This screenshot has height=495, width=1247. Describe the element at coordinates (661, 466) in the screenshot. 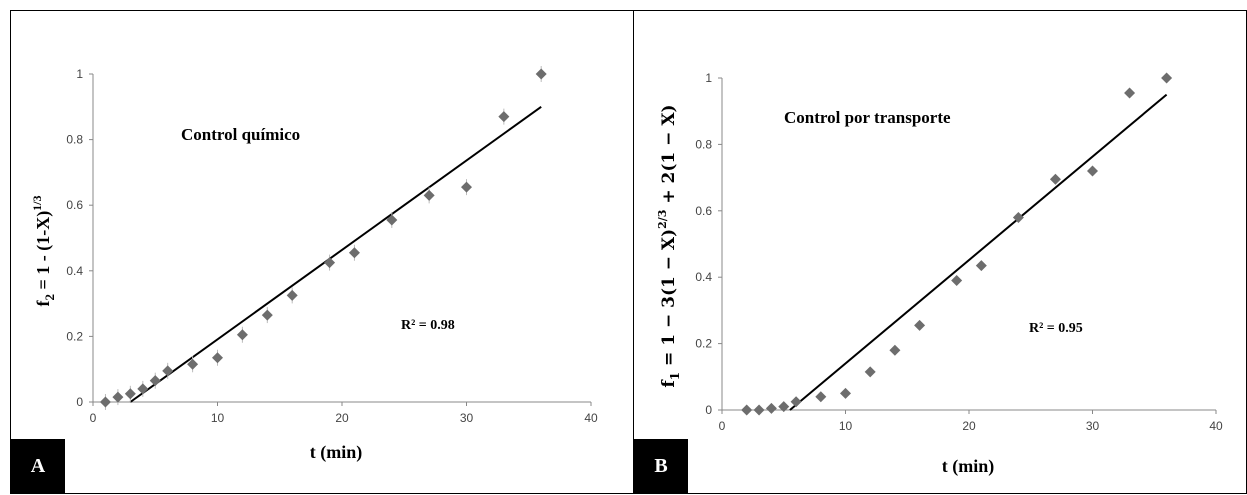

I see `panel-b-badge: B` at that location.